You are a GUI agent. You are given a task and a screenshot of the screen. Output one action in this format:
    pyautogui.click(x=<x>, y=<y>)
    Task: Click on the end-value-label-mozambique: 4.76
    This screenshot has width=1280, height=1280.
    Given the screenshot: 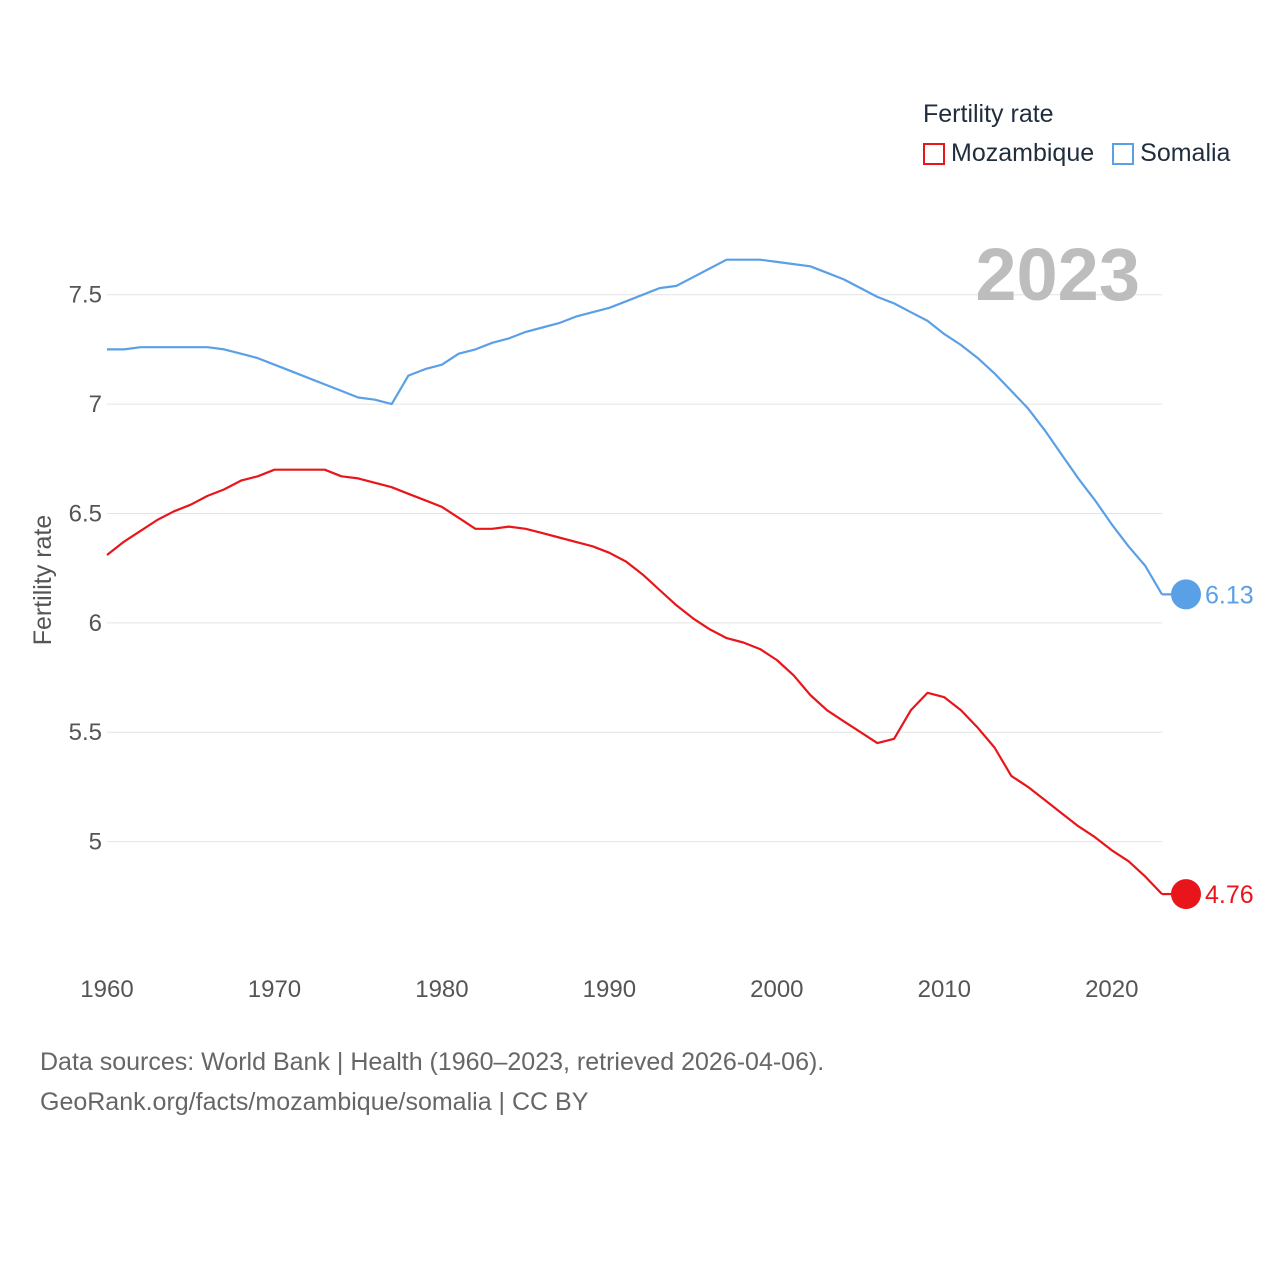 What is the action you would take?
    pyautogui.click(x=1229, y=895)
    